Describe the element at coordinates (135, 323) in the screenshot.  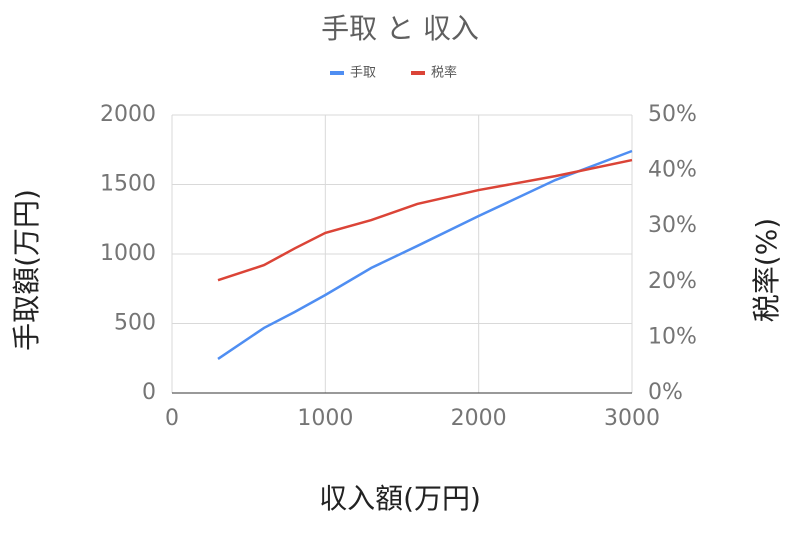
I see `y-tick-label: 500` at that location.